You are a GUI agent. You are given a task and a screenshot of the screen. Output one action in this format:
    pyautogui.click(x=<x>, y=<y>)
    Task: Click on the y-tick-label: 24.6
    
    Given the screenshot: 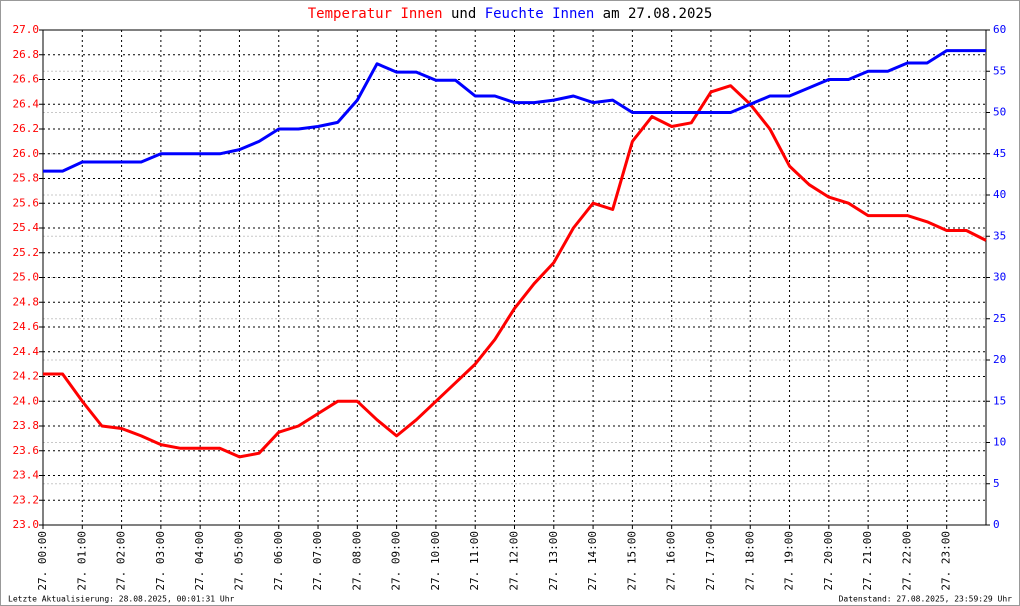 What is the action you would take?
    pyautogui.click(x=26, y=326)
    